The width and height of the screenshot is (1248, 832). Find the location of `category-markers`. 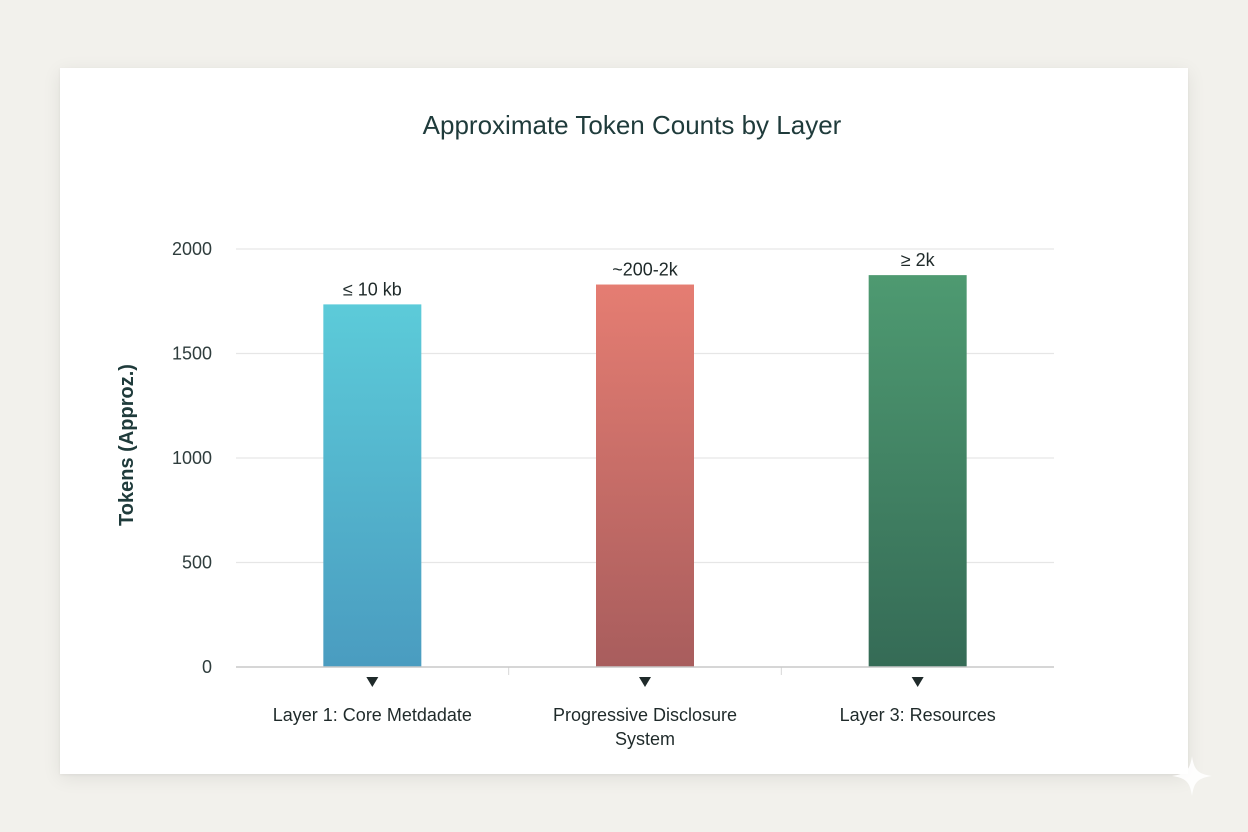

category-markers is located at coordinates (645, 682).